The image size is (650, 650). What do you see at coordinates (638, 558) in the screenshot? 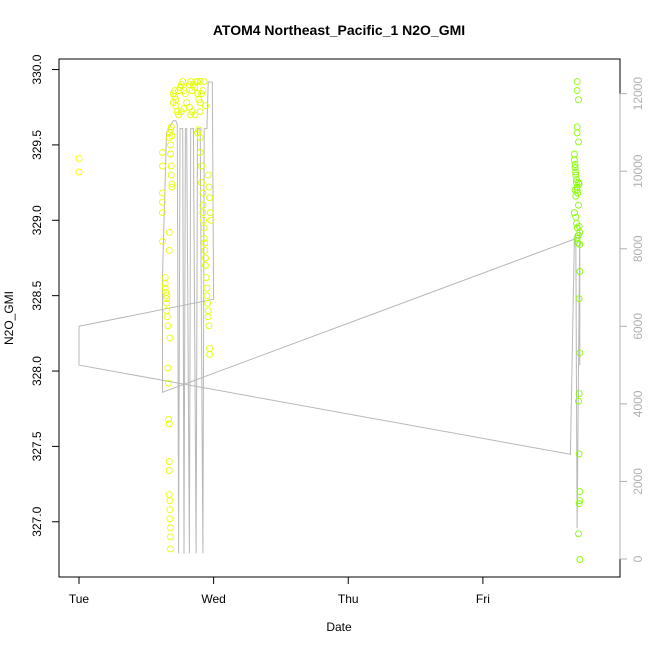
I see `y2-tick-label: 0` at bounding box center [638, 558].